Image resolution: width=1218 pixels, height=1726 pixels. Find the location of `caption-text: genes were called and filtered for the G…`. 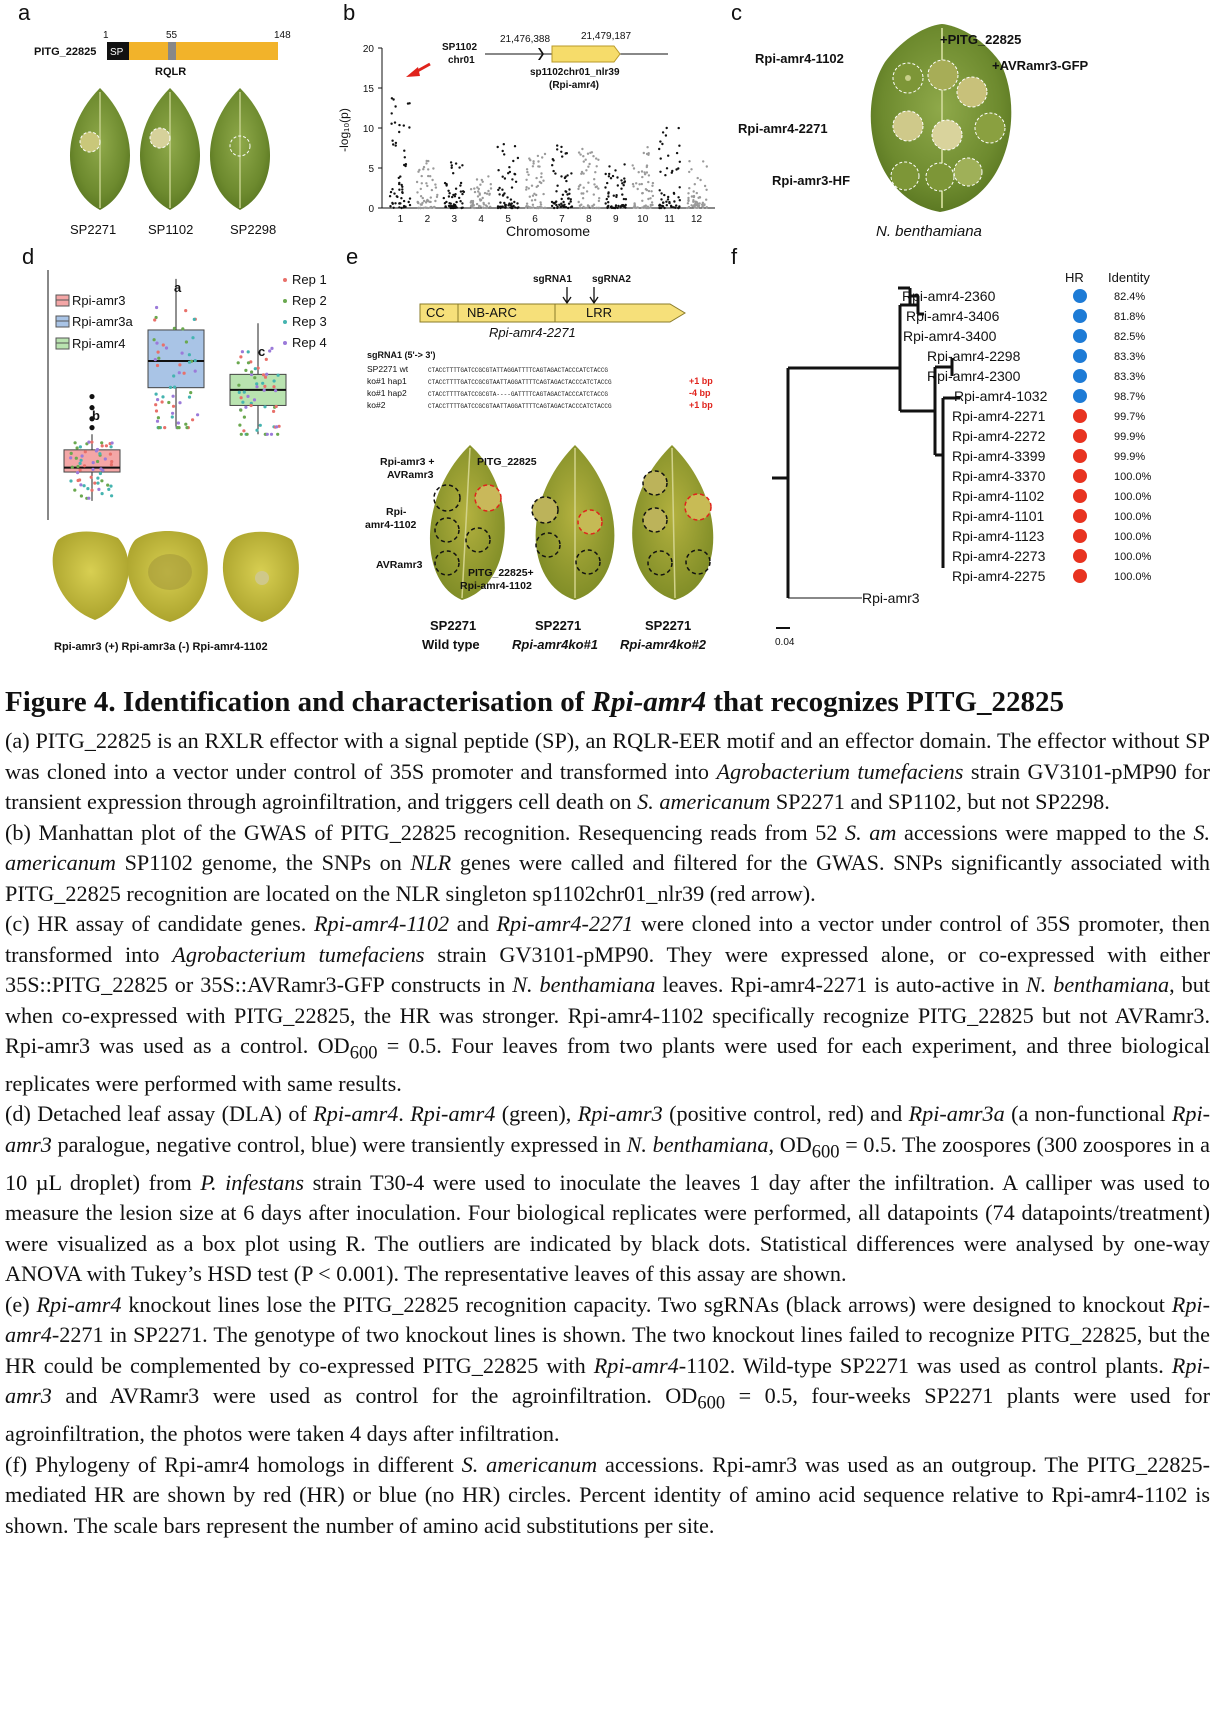

caption-text: genes were called and filtered for the G… is located at coordinates (607, 878).